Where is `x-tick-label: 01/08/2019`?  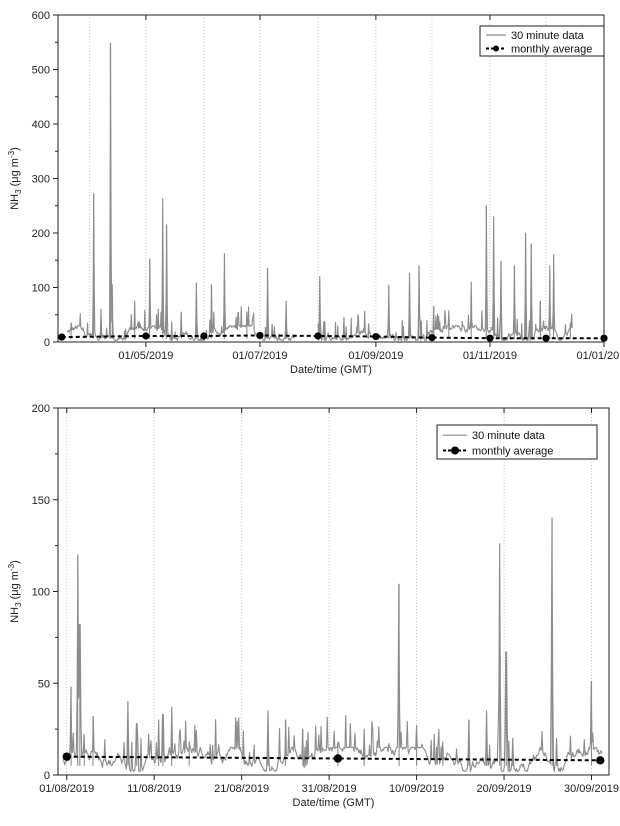
x-tick-label: 01/08/2019 is located at coordinates (66, 789).